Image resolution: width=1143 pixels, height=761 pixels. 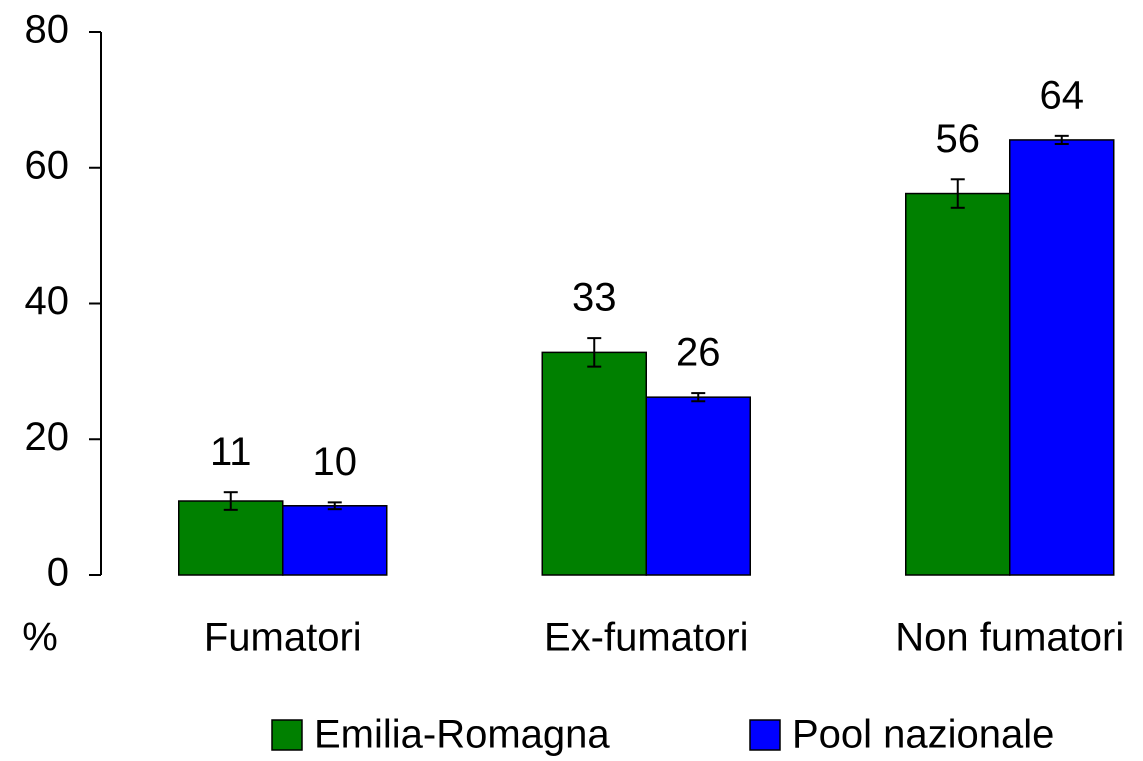 What do you see at coordinates (646, 638) in the screenshot?
I see `x-tick-label: Ex-fumatori` at bounding box center [646, 638].